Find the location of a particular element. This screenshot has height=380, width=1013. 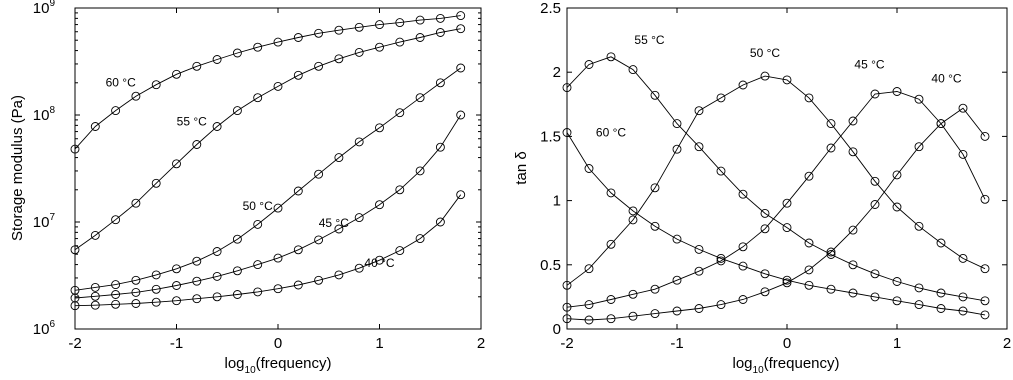

y-tick-label: 0 is located at coordinates (557, 329).